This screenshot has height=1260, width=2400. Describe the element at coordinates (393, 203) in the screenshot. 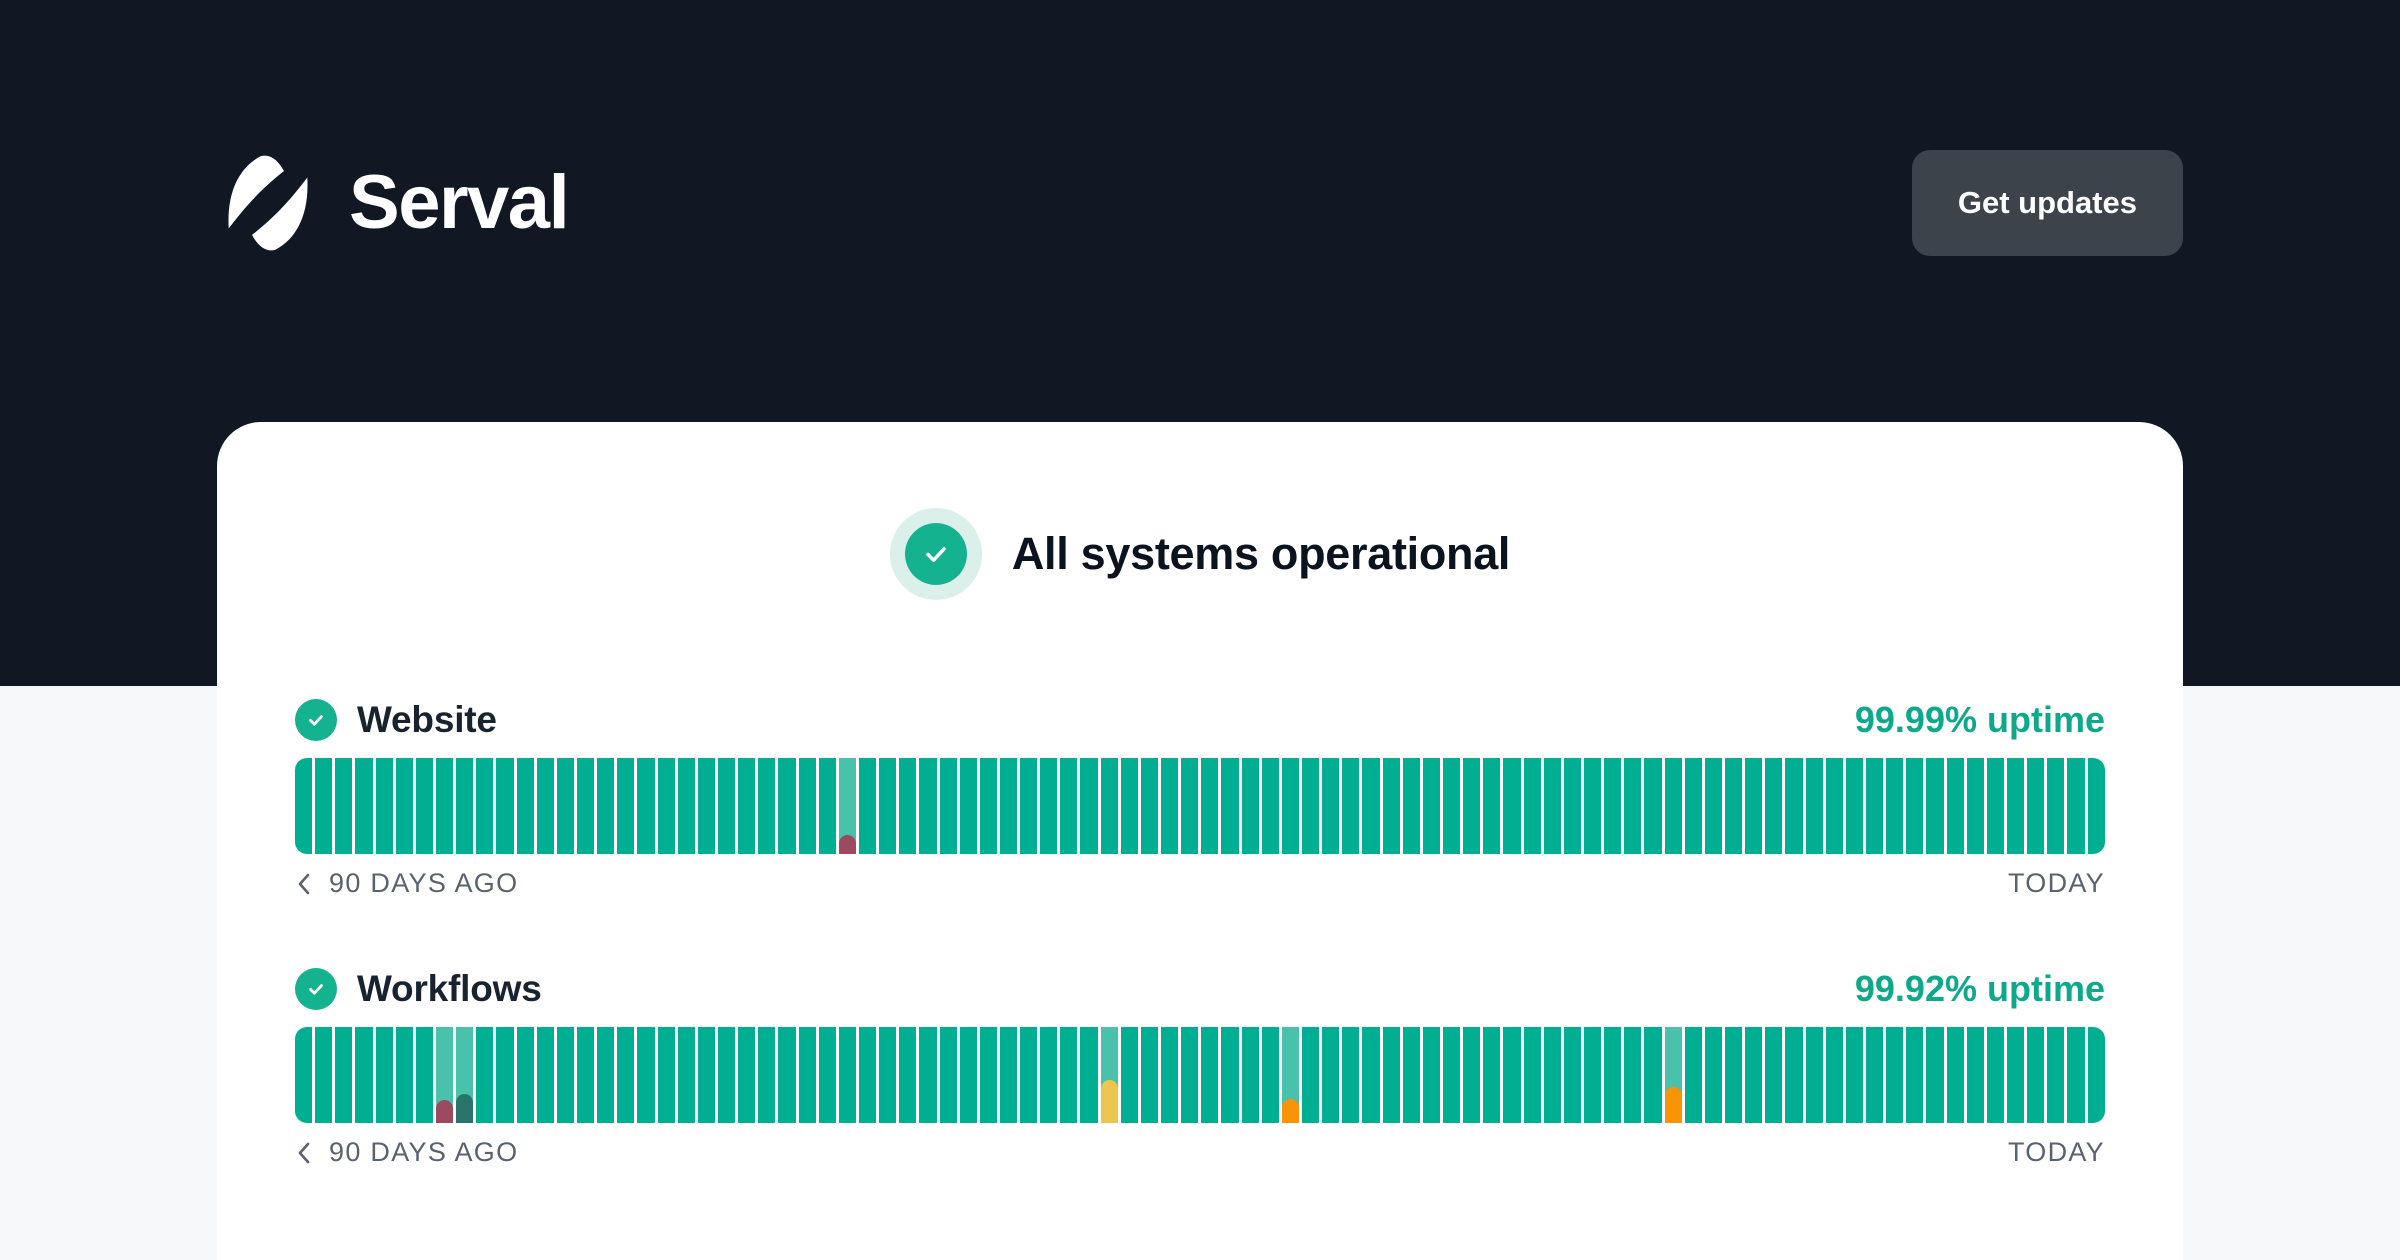

I see `brand: Serval` at that location.